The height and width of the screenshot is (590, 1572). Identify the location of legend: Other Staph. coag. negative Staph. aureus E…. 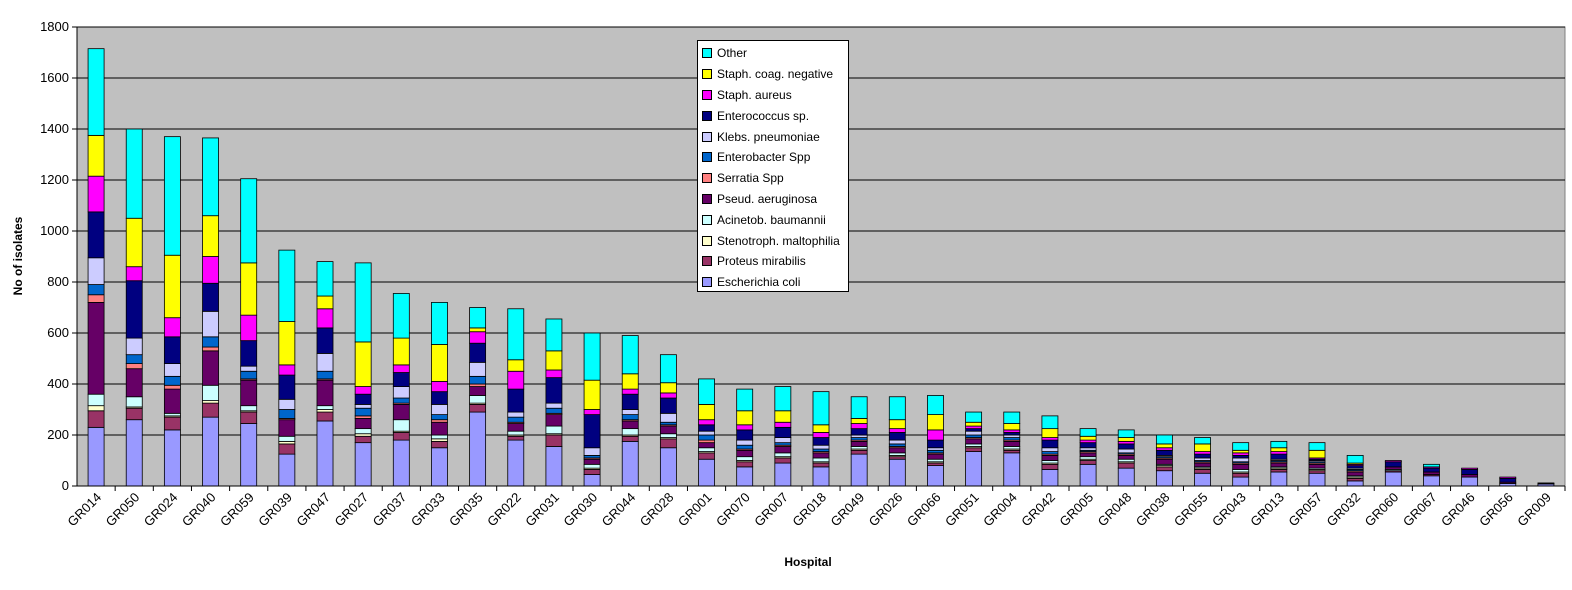
(773, 166).